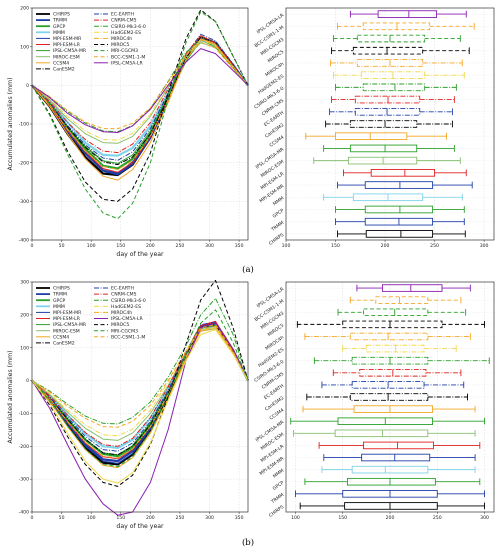 This screenshot has width=500, height=550. What do you see at coordinates (128, 27) in the screenshot?
I see `legend-label: CSIRO-Mk3-6-0` at bounding box center [128, 27].